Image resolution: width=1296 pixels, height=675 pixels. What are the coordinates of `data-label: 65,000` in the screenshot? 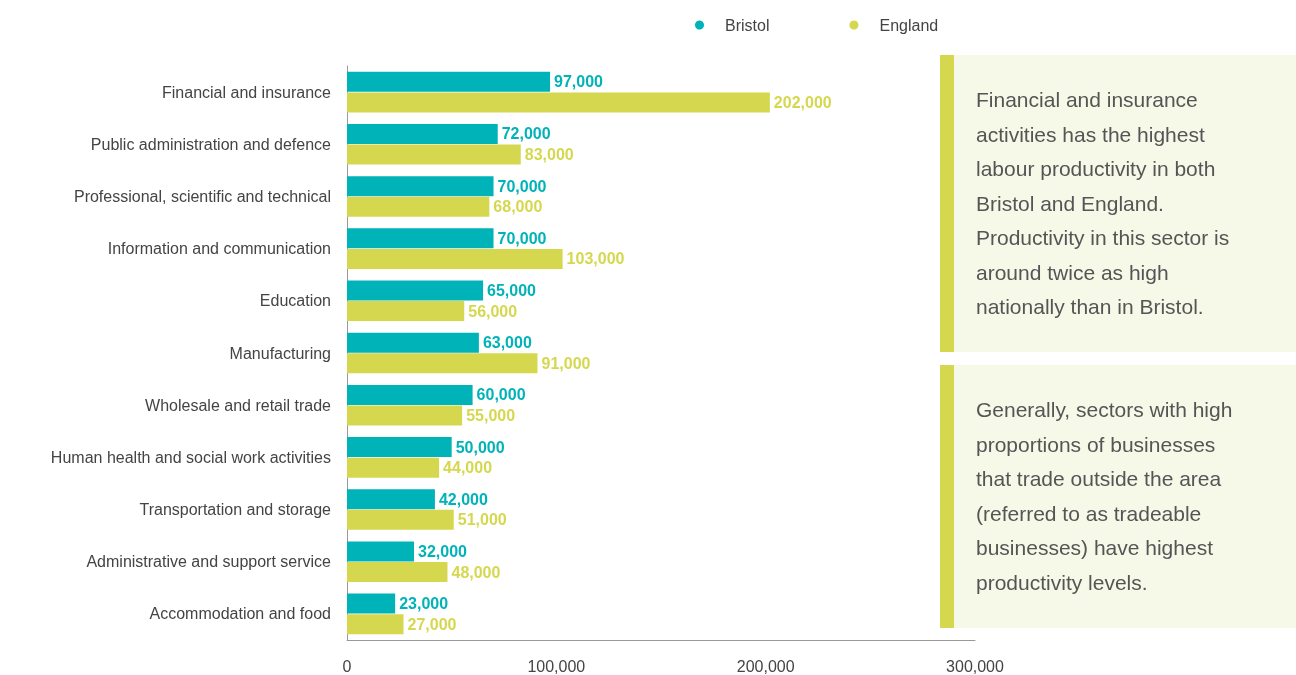 It's located at (512, 291).